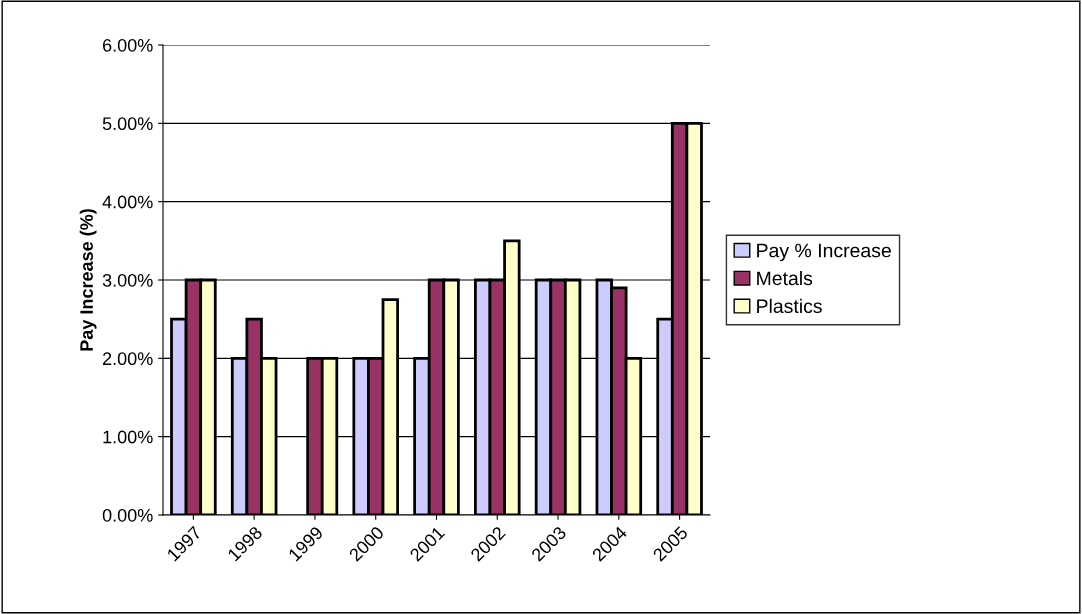 Image resolution: width=1082 pixels, height=614 pixels. What do you see at coordinates (127, 359) in the screenshot?
I see `y-tick-label: 2.00%` at bounding box center [127, 359].